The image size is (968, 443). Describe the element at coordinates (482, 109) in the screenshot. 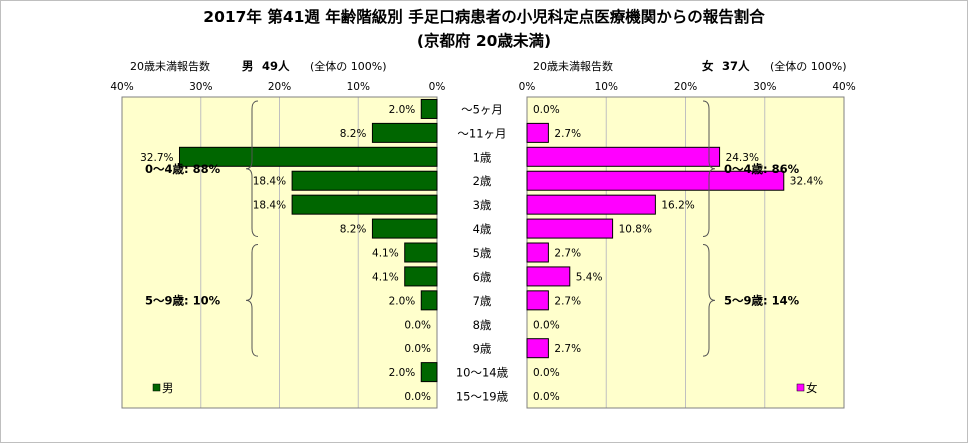

I see `category-label: ～5ヶ月` at that location.